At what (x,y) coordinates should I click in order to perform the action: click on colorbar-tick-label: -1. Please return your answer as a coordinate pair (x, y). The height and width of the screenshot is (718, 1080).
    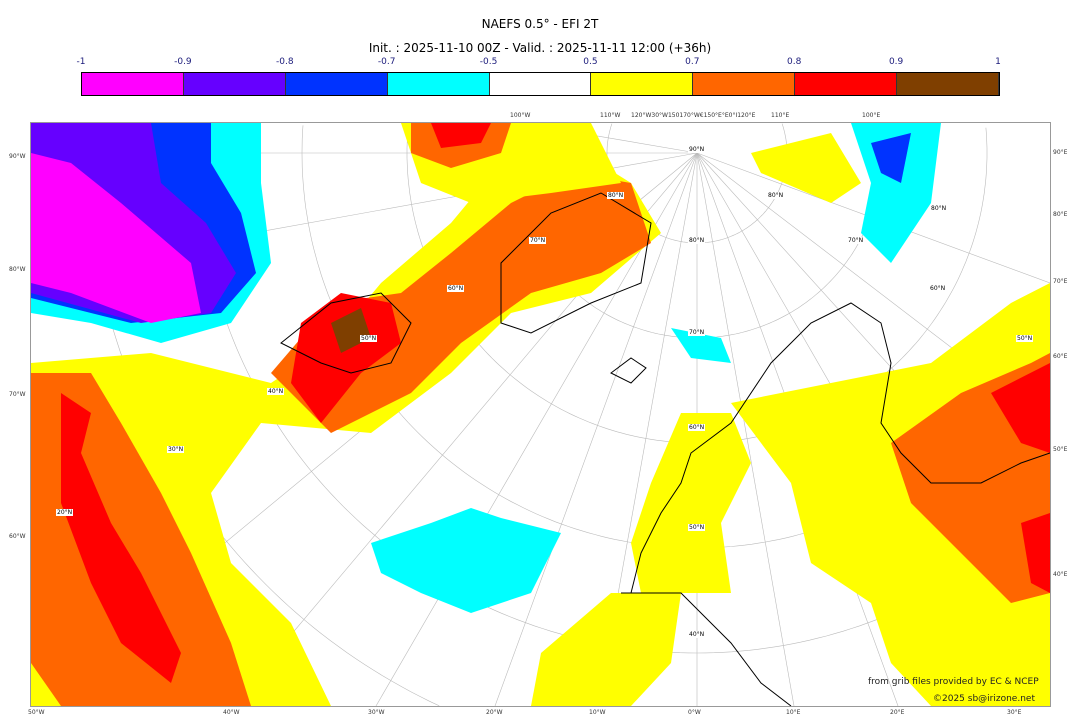
    Looking at the image, I should click on (81, 62).